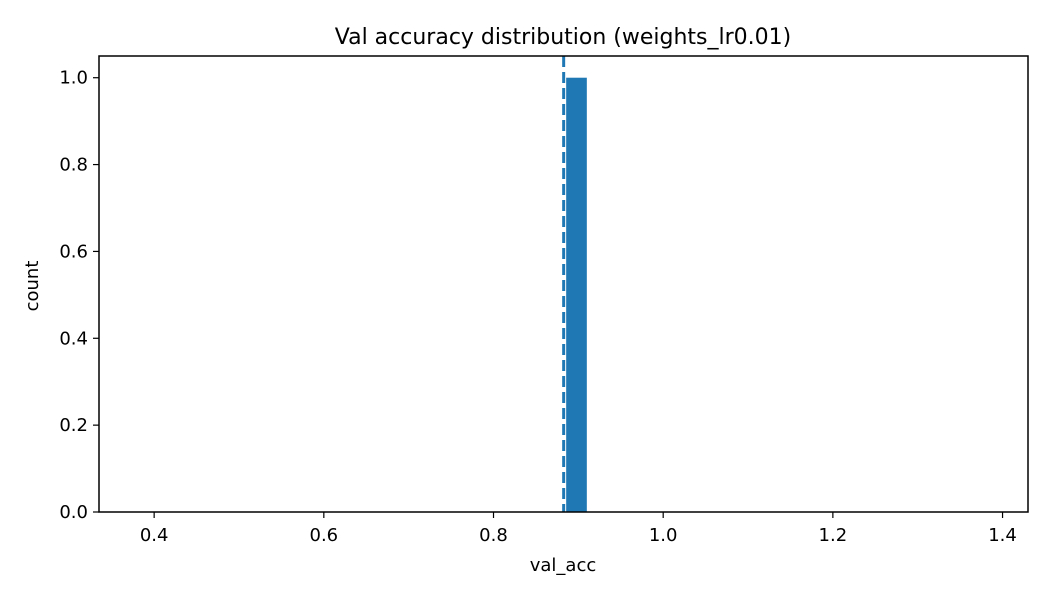 The height and width of the screenshot is (600, 1050). Describe the element at coordinates (833, 535) in the screenshot. I see `x-tick-label: 1.2` at that location.